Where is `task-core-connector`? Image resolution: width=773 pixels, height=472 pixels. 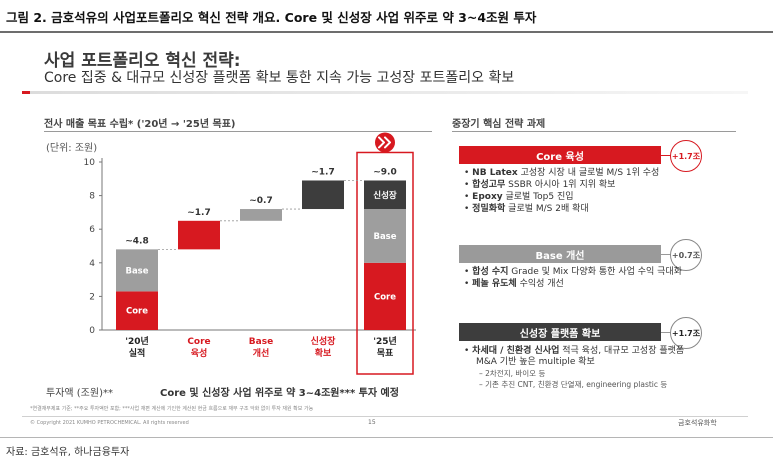 task-core-connector is located at coordinates (666, 155).